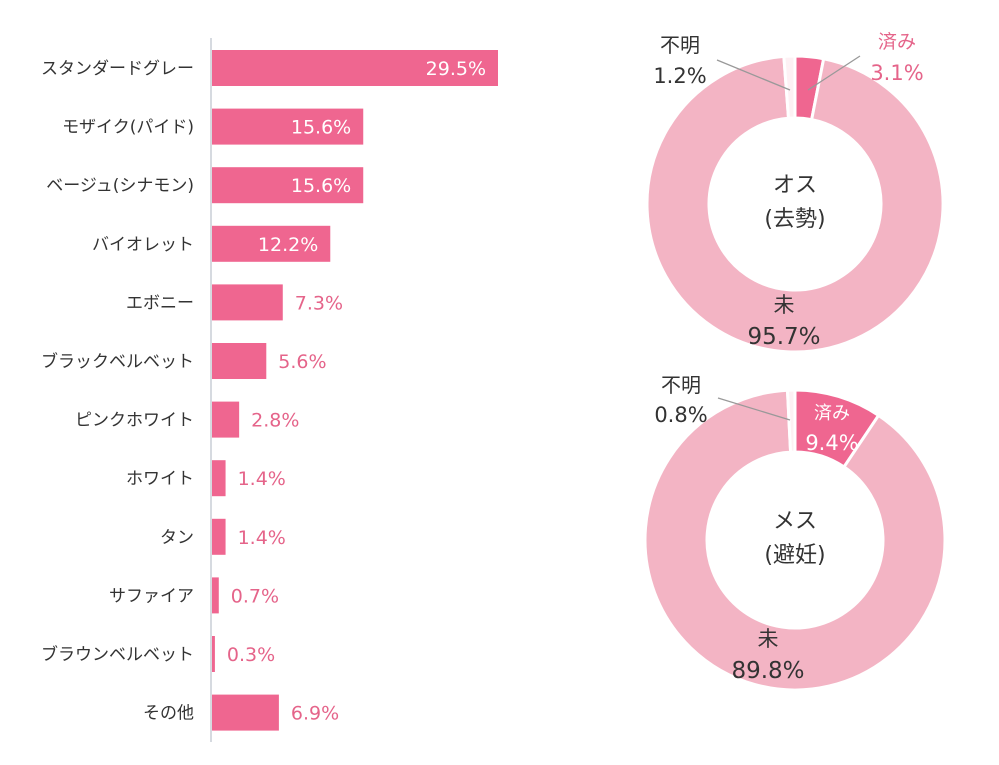  Describe the element at coordinates (205, 185) in the screenshot. I see `bar-row: ベージュ(シナモン) 15.6%` at that location.